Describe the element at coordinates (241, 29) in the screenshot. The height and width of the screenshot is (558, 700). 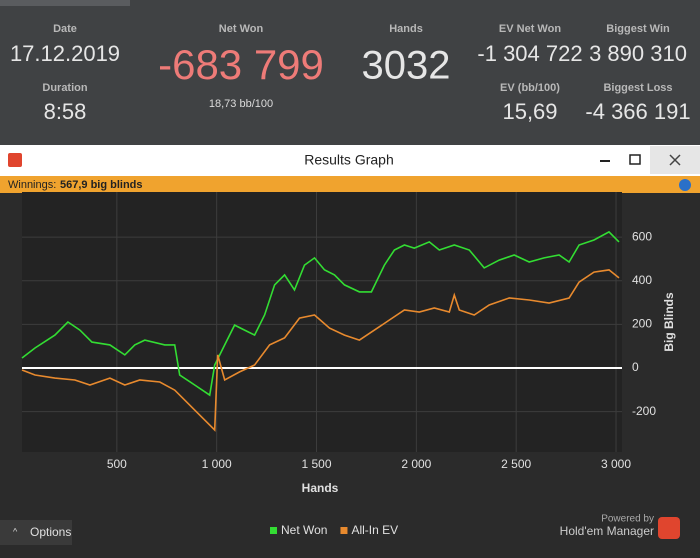
I see `stat-label: Net Won` at that location.